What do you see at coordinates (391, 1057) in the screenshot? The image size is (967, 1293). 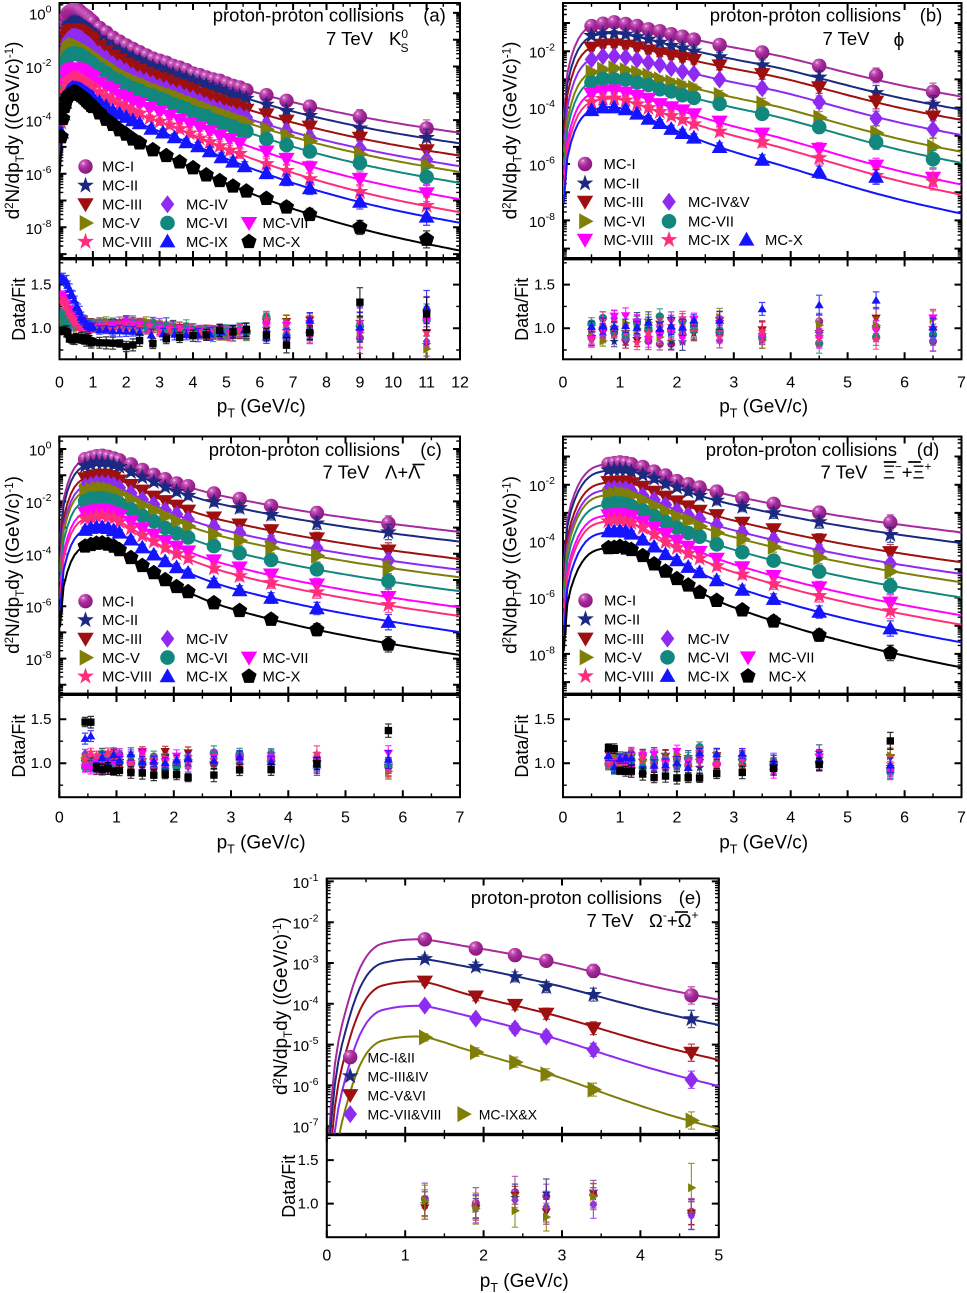 I see `svg-text: MC-I&II` at bounding box center [391, 1057].